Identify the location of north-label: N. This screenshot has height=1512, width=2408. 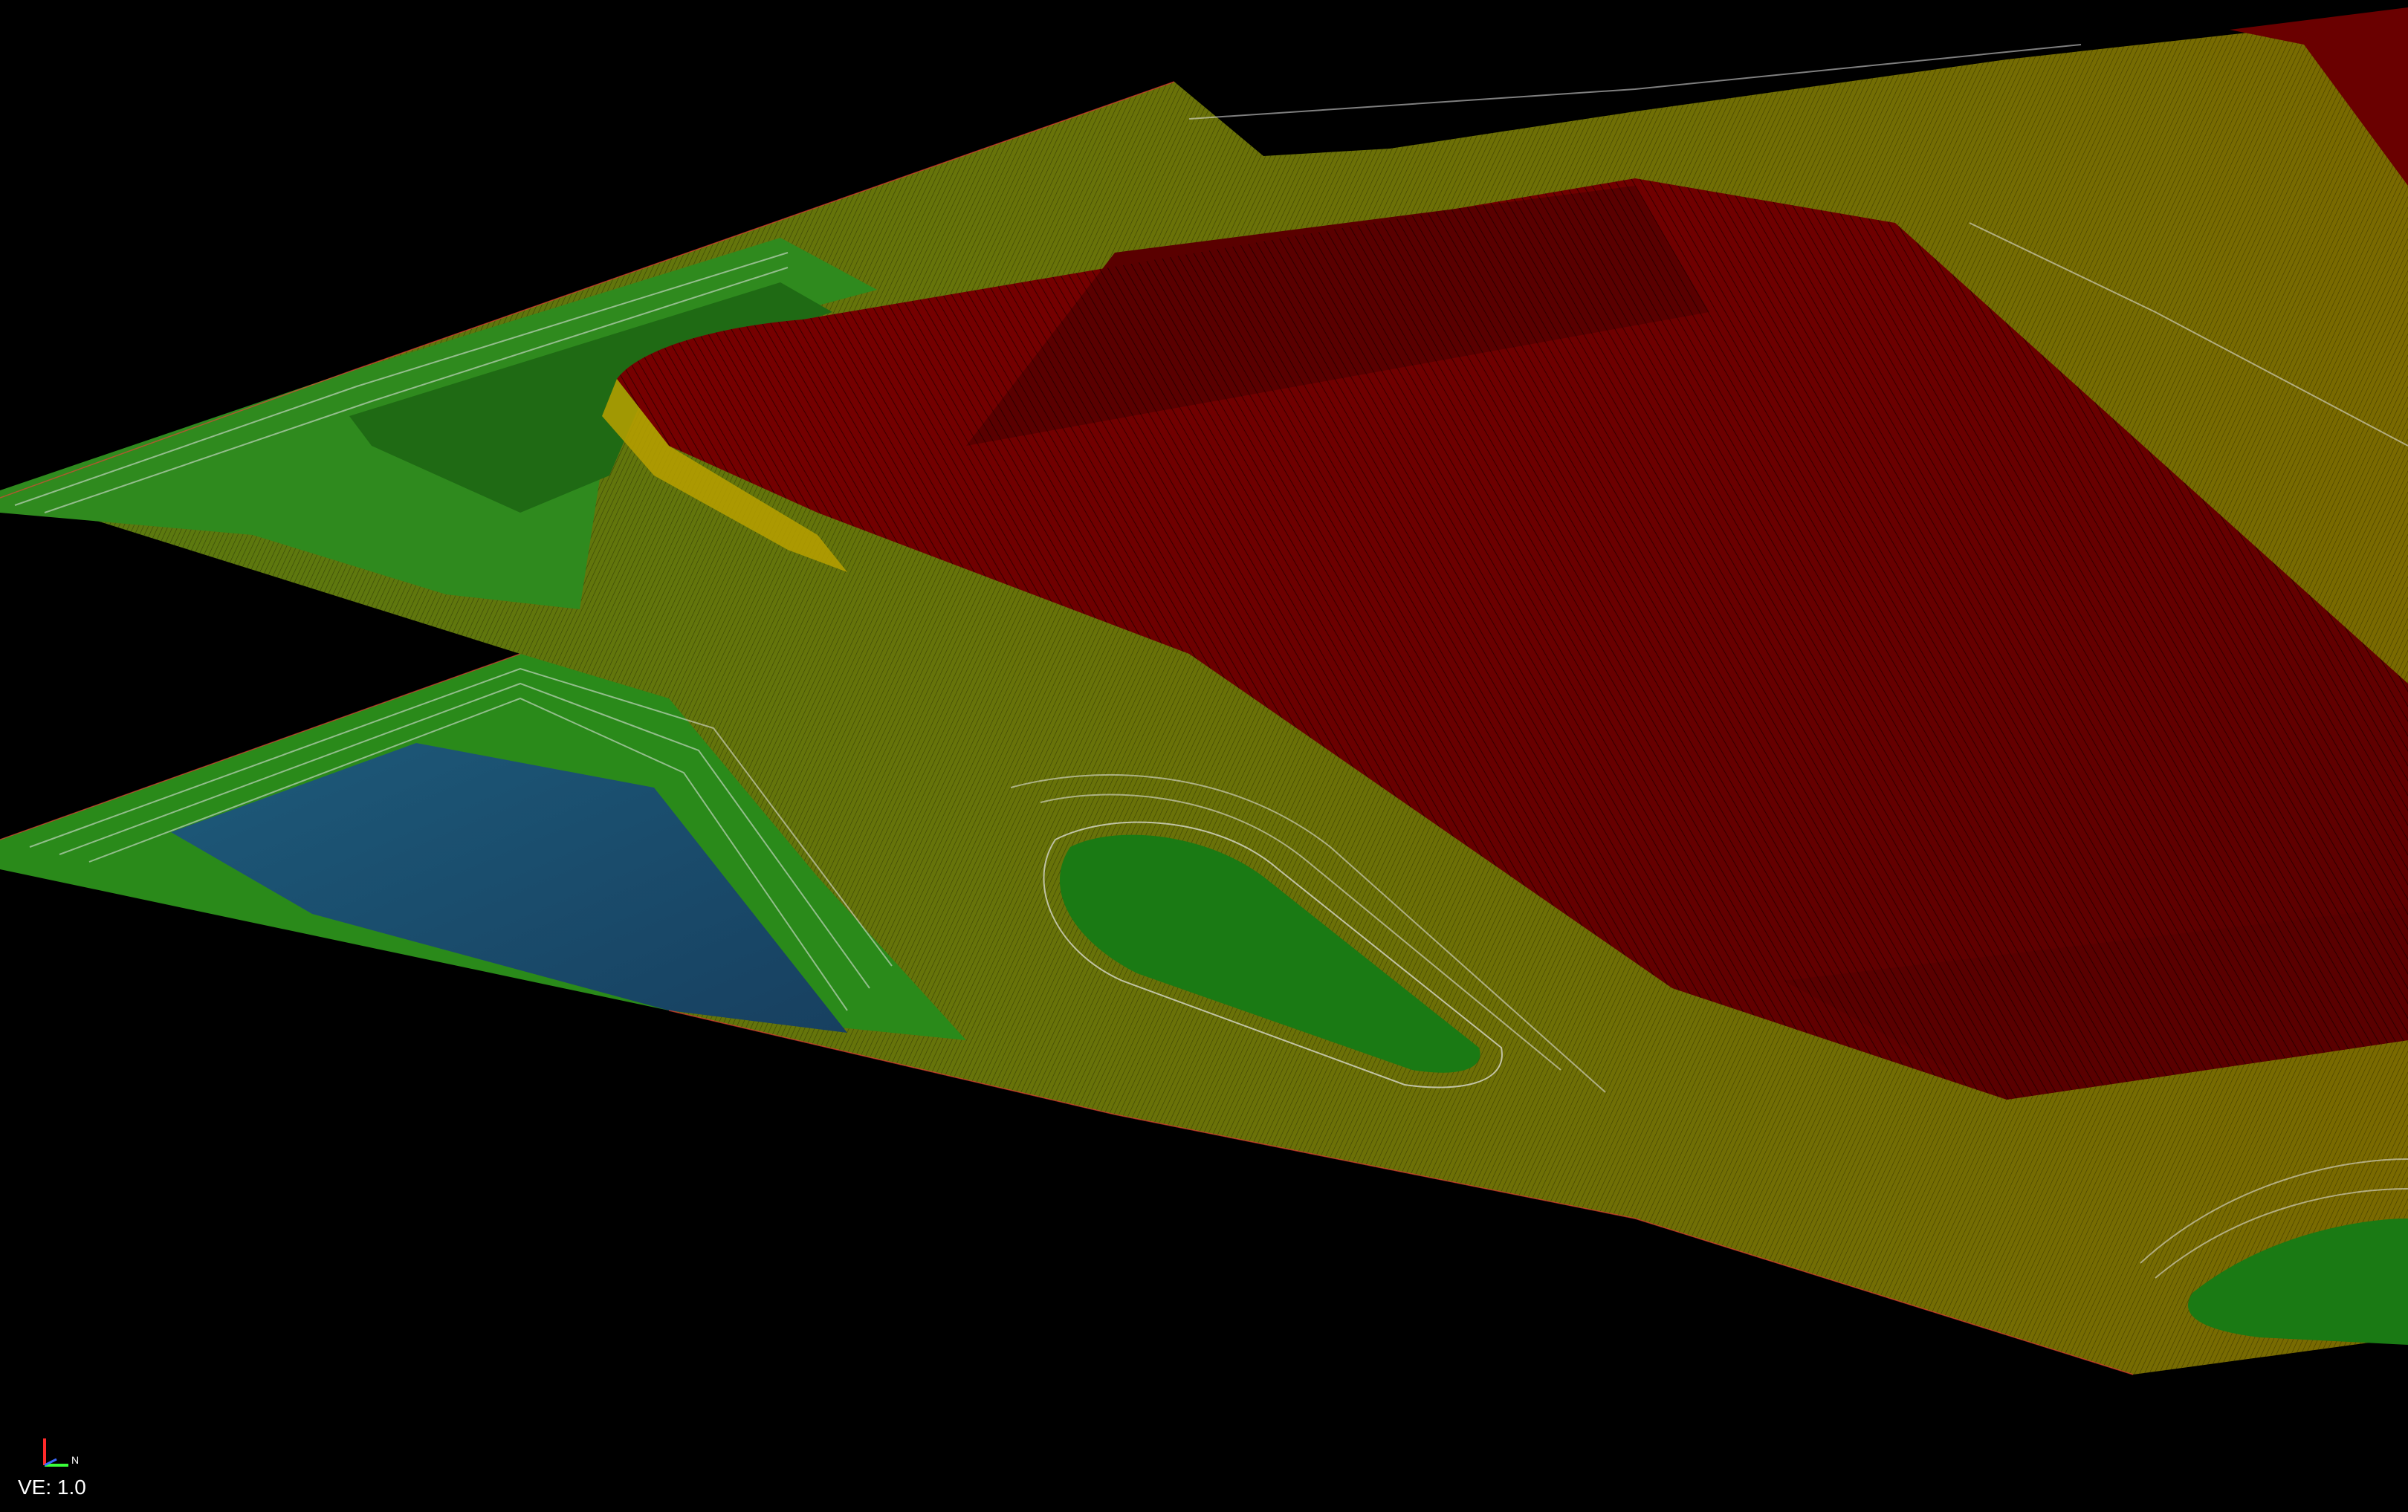
(75, 1460).